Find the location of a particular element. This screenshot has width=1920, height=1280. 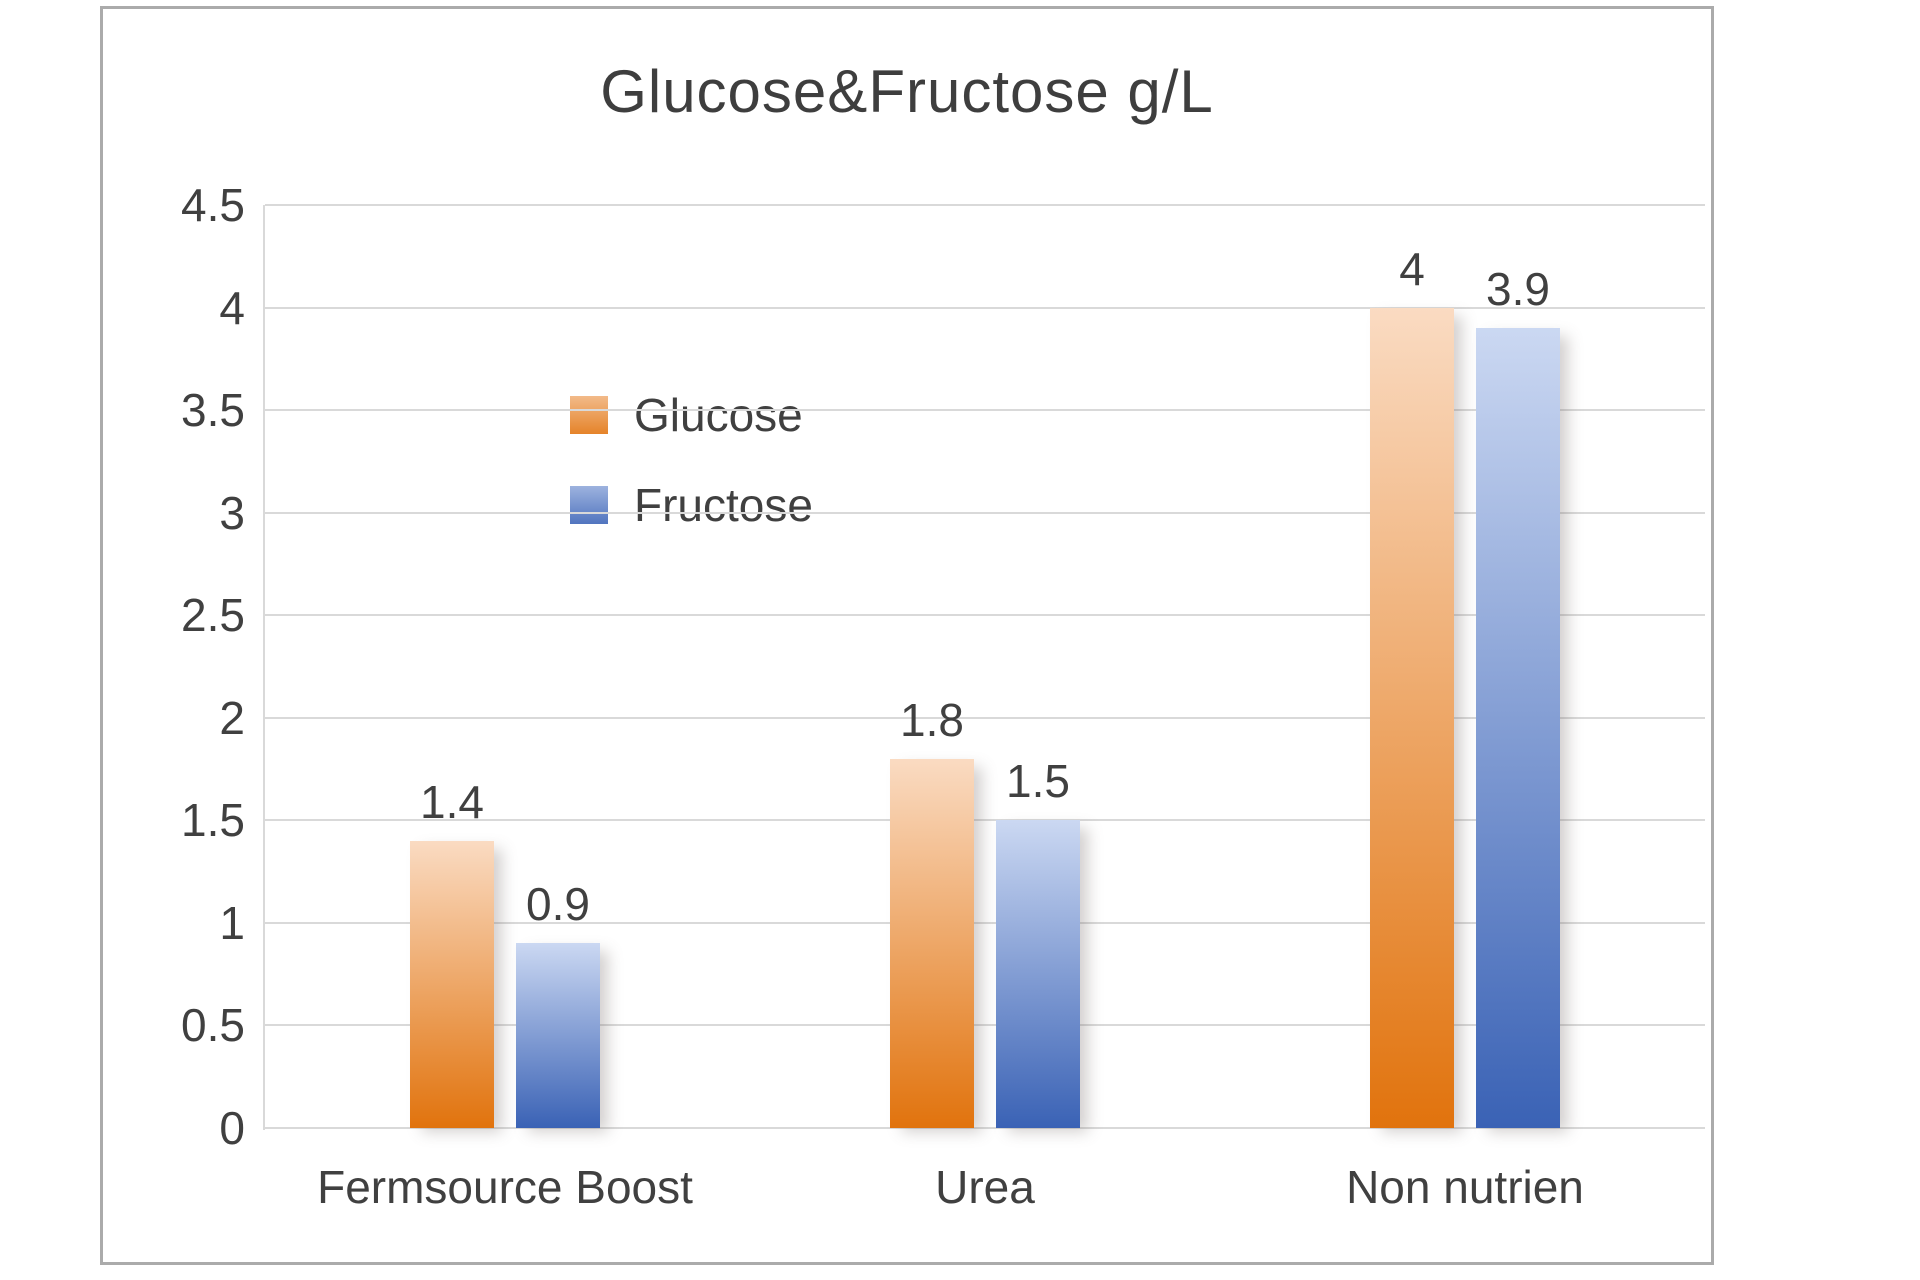

legend-item-glucose: Glucose is located at coordinates (691, 415).